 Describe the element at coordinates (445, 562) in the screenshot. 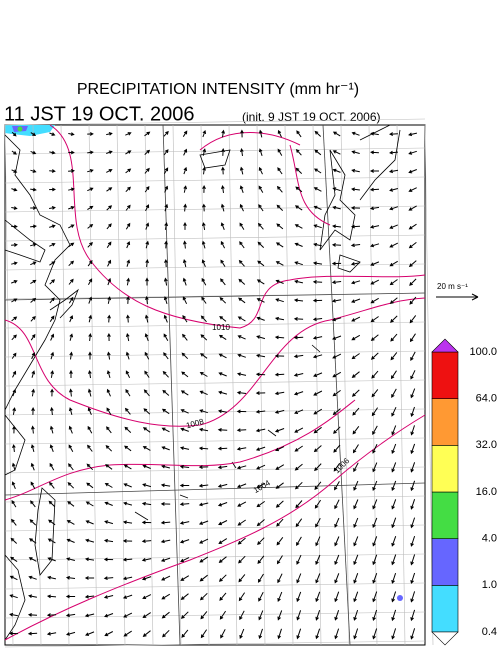

I see `colorbar-segment` at that location.